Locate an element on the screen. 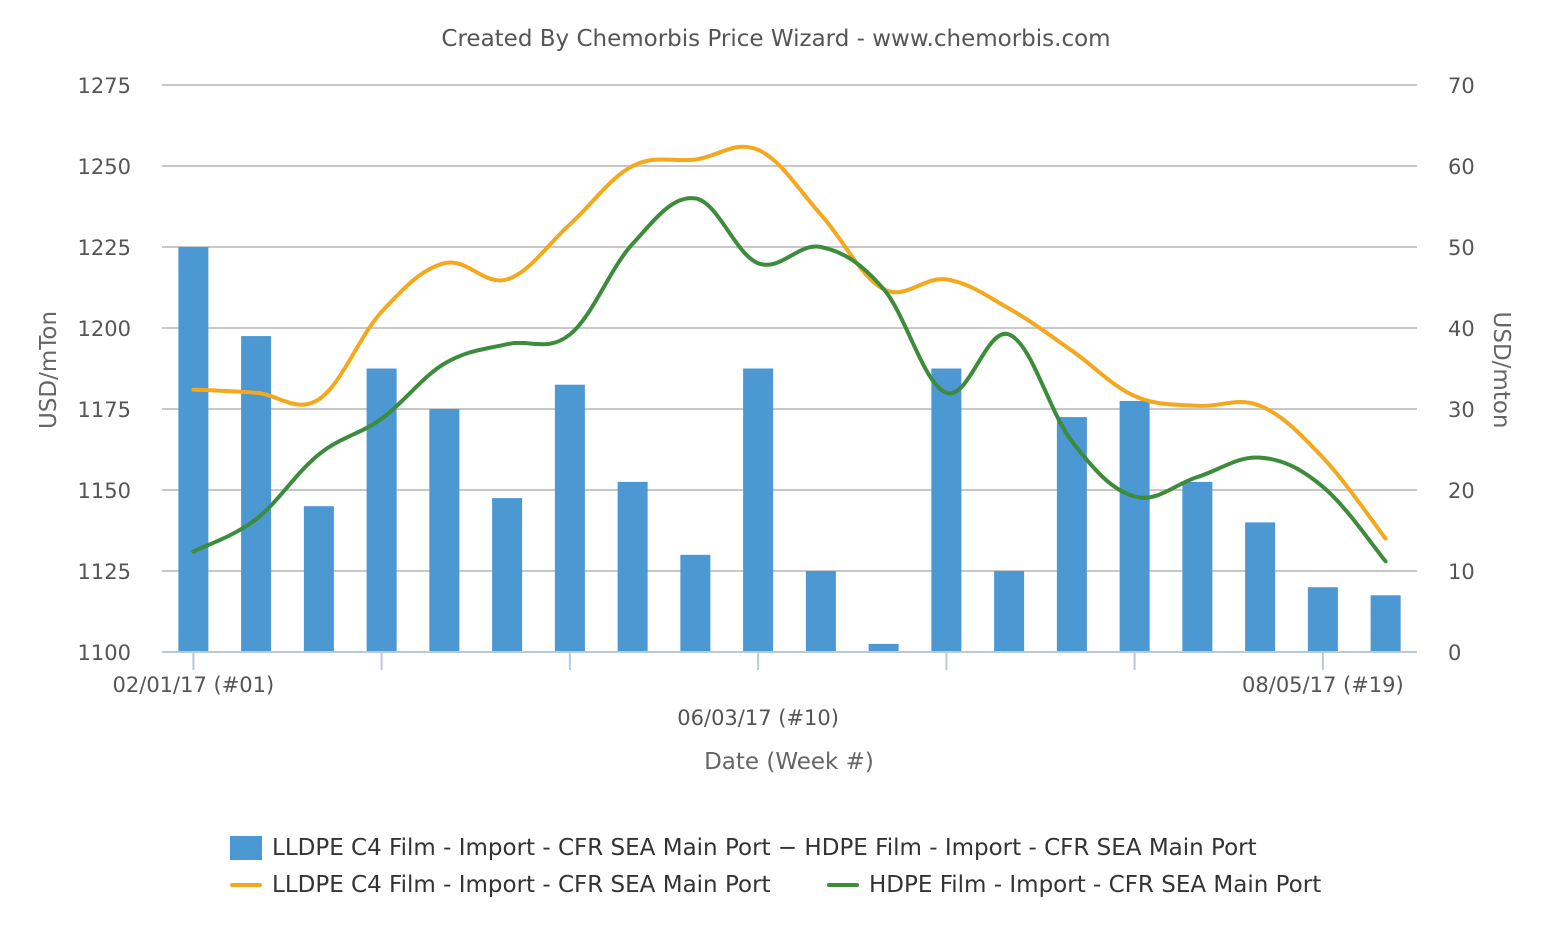  y-tick-label-right: 0 is located at coordinates (1454, 653).